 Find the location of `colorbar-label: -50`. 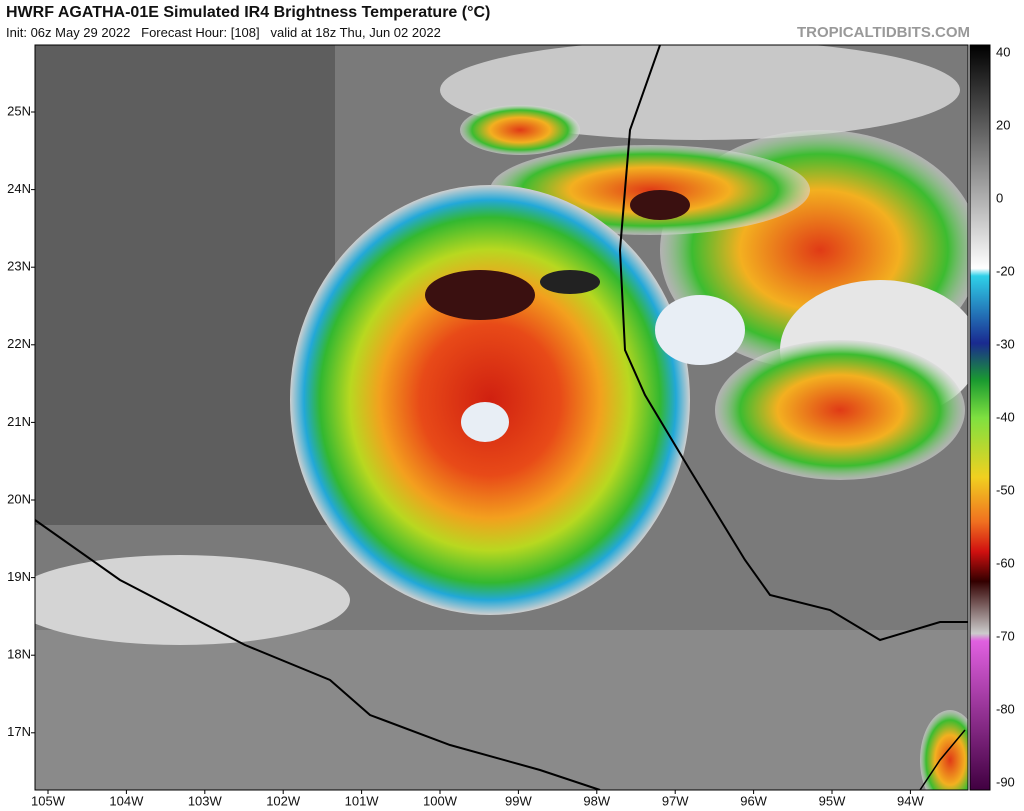

colorbar-label: -50 is located at coordinates (1005, 489).